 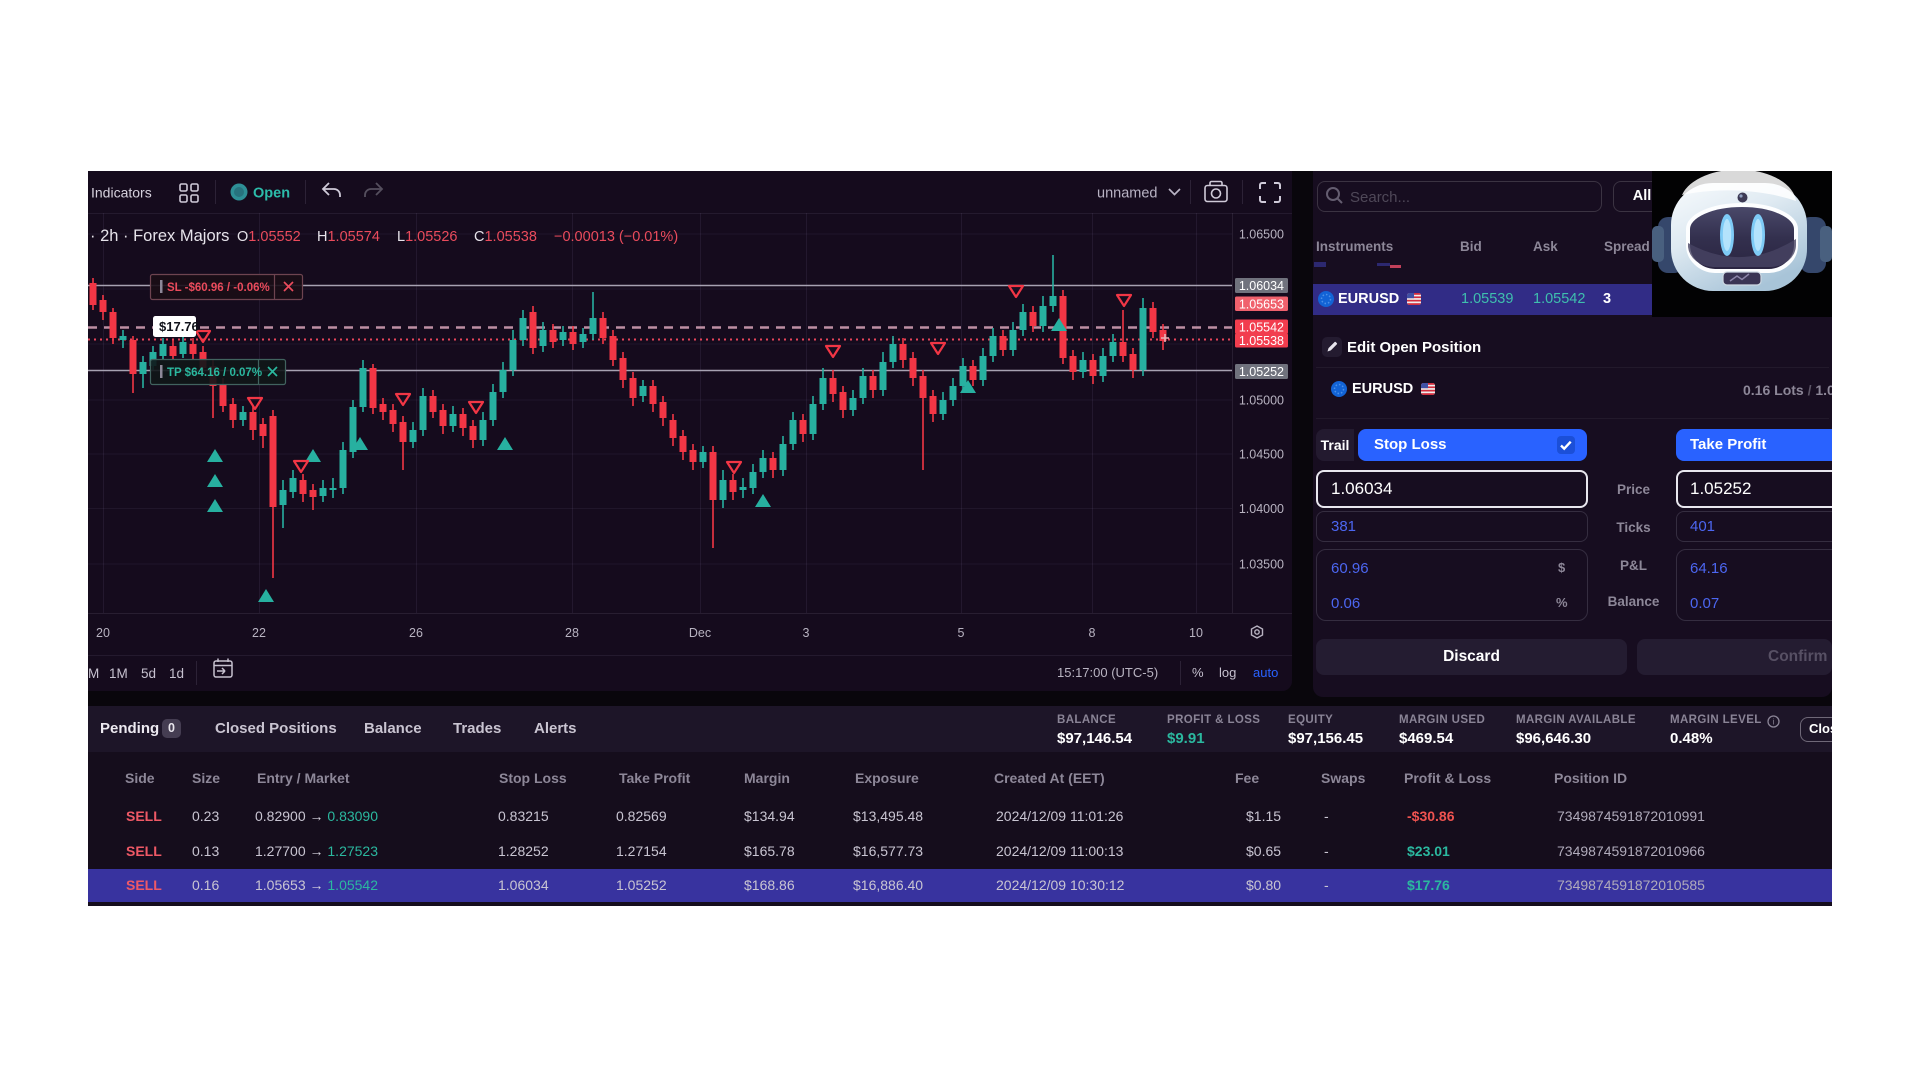 I want to click on svg-text: 1.04500, so click(x=1261, y=455).